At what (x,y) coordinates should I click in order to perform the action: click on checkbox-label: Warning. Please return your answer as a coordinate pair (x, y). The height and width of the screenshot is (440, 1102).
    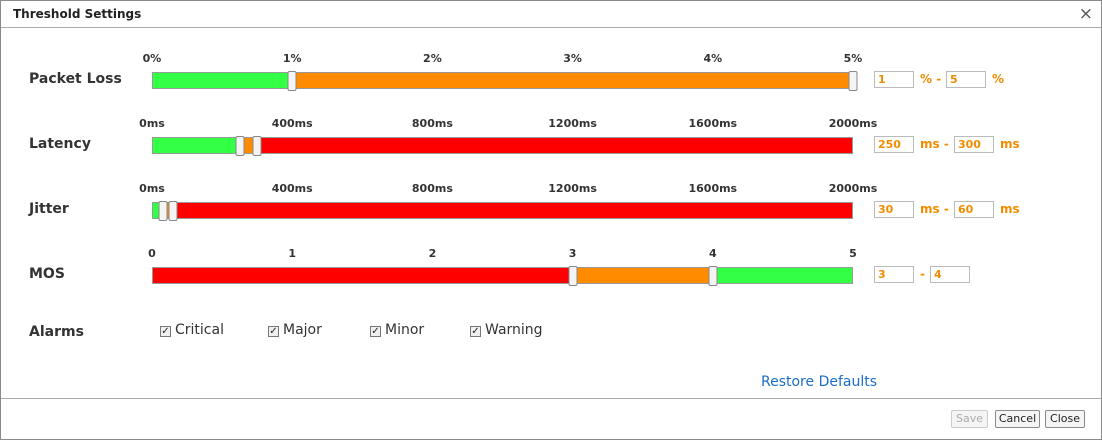
    Looking at the image, I should click on (514, 330).